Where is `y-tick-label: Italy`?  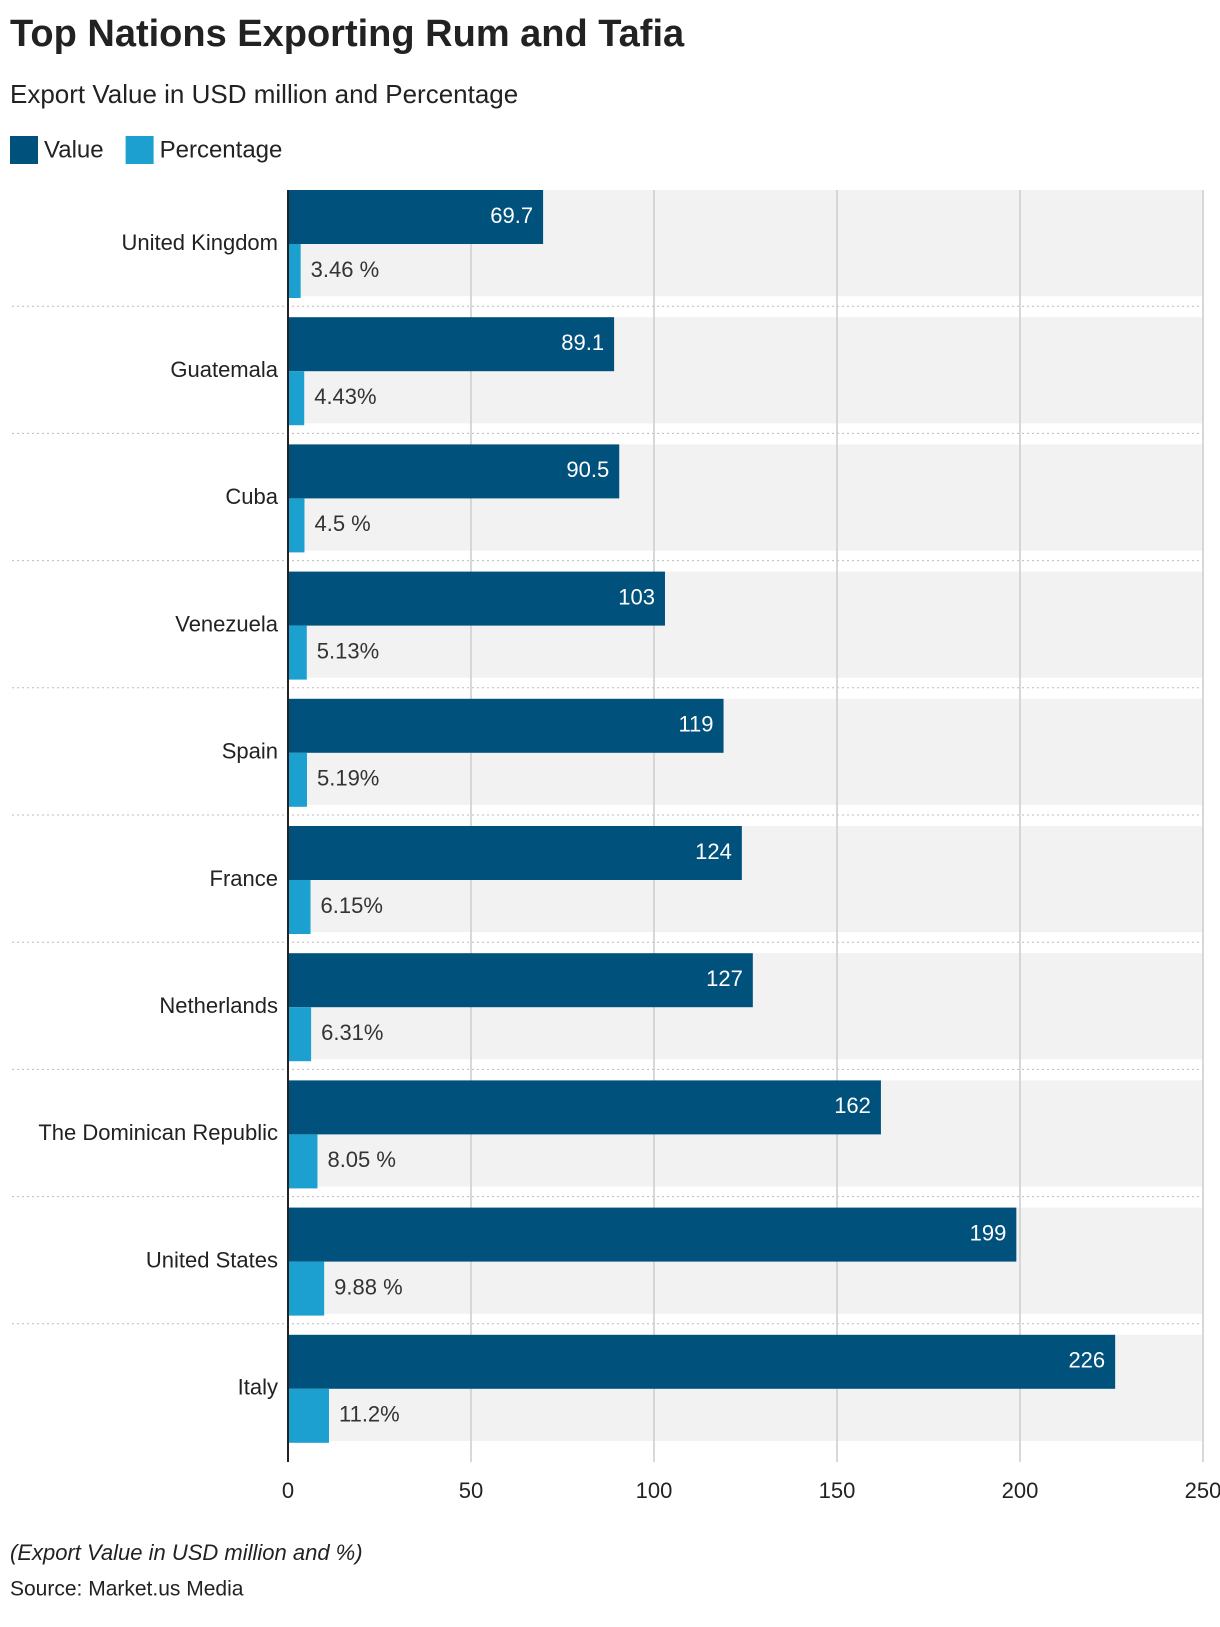 y-tick-label: Italy is located at coordinates (258, 1387).